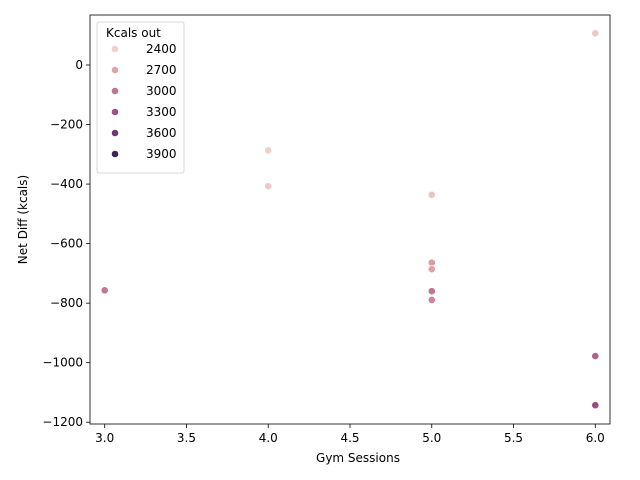 The height and width of the screenshot is (480, 640). I want to click on y-axis-ticks: −1200 −1000 −800 −600 −400 −200 0, so click(66, 243).